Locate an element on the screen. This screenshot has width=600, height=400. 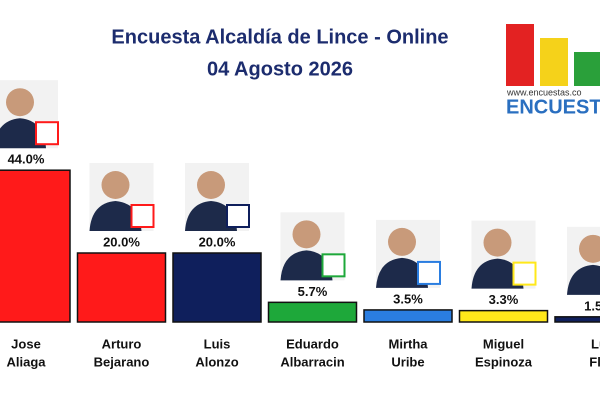
x-tick-label: Espinoza is located at coordinates (504, 361).